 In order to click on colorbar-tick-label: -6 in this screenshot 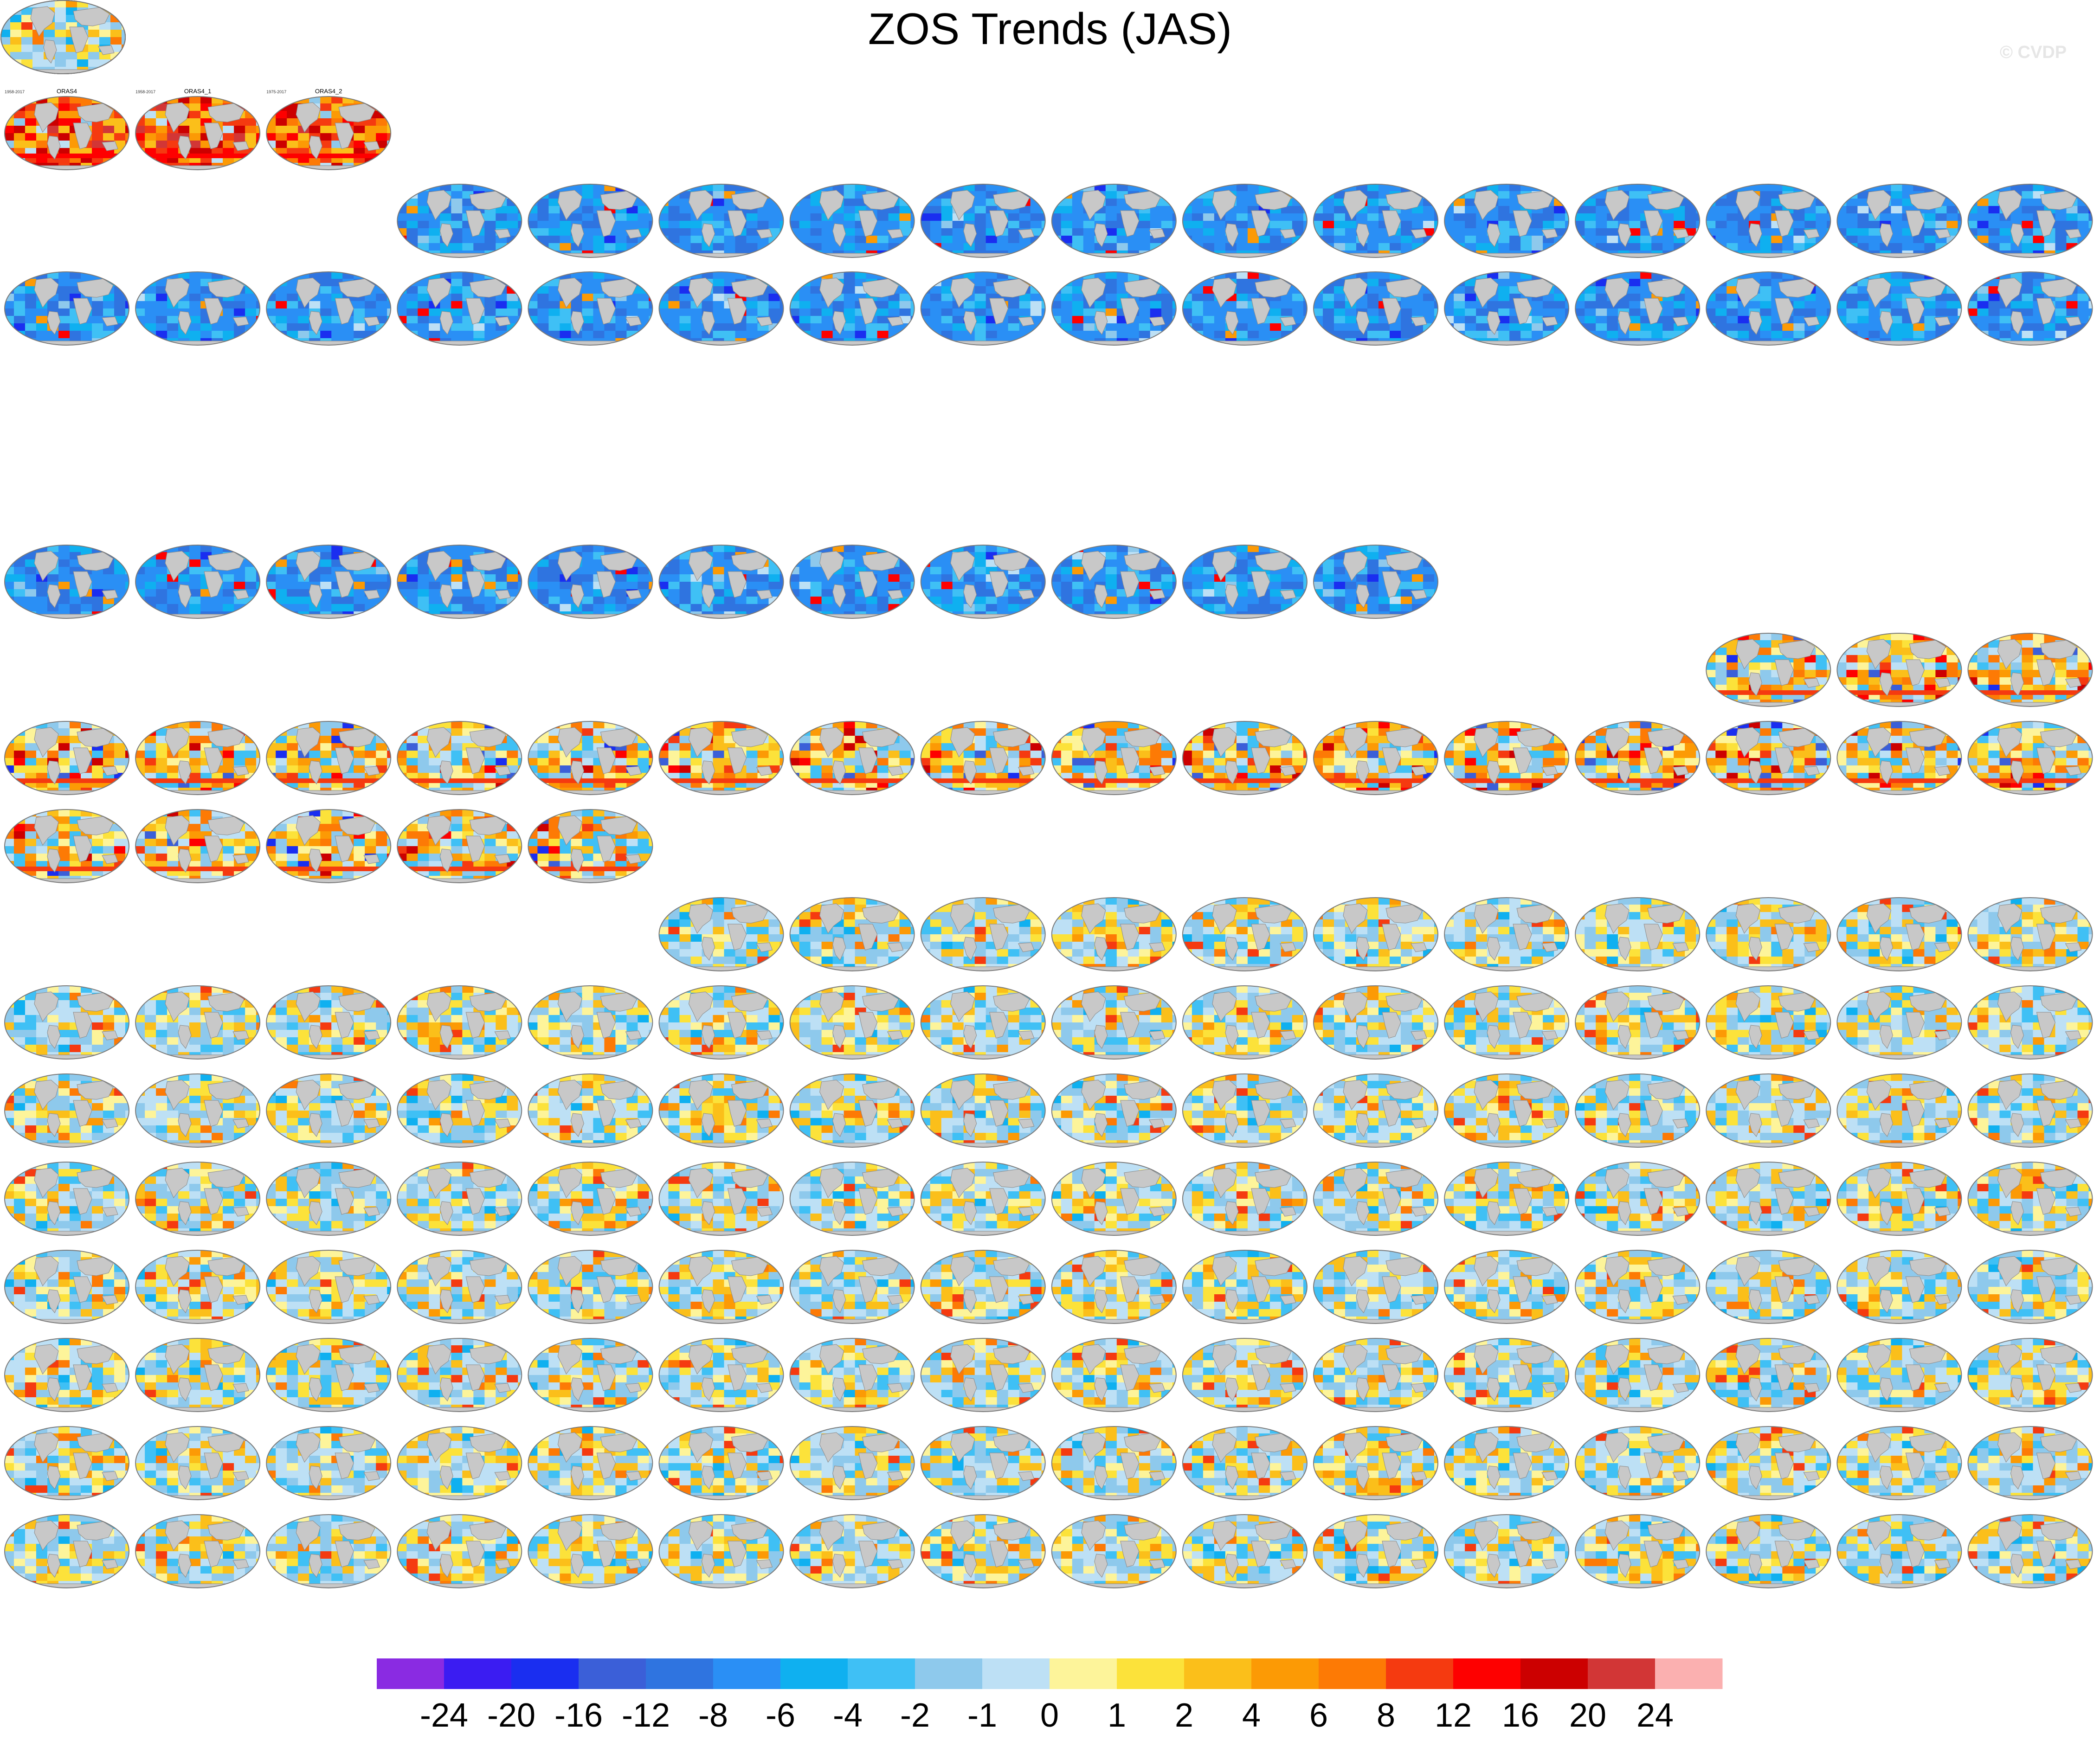, I will do `click(781, 1715)`.